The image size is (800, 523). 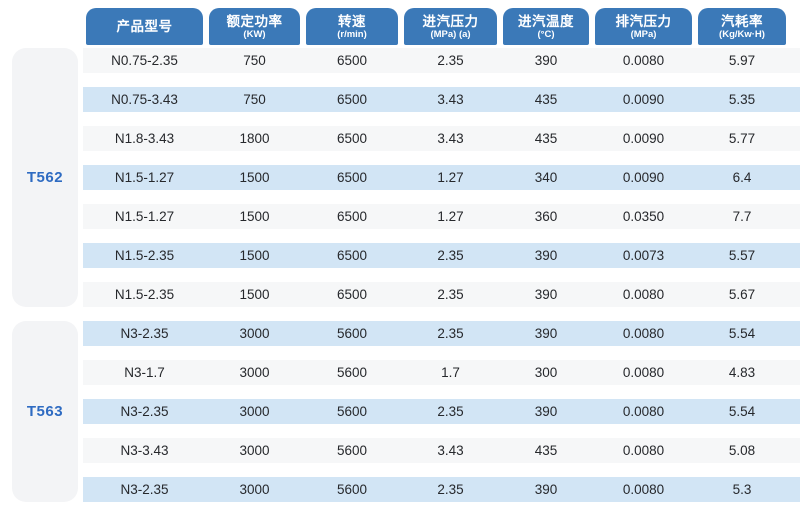 What do you see at coordinates (742, 177) in the screenshot?
I see `cell-steam-consumption-rate: 6.4` at bounding box center [742, 177].